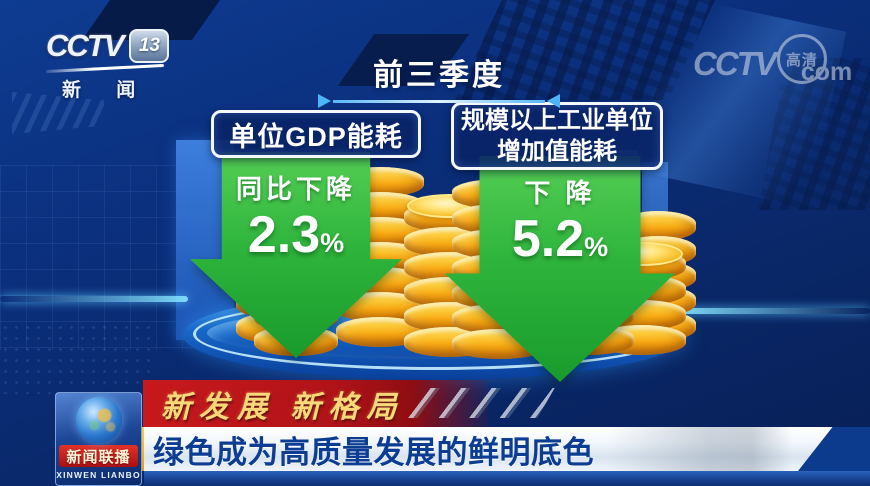 The height and width of the screenshot is (486, 870). What do you see at coordinates (557, 136) in the screenshot?
I see `indicator-card-industrial: 规模以上工业单位 增加值能耗` at bounding box center [557, 136].